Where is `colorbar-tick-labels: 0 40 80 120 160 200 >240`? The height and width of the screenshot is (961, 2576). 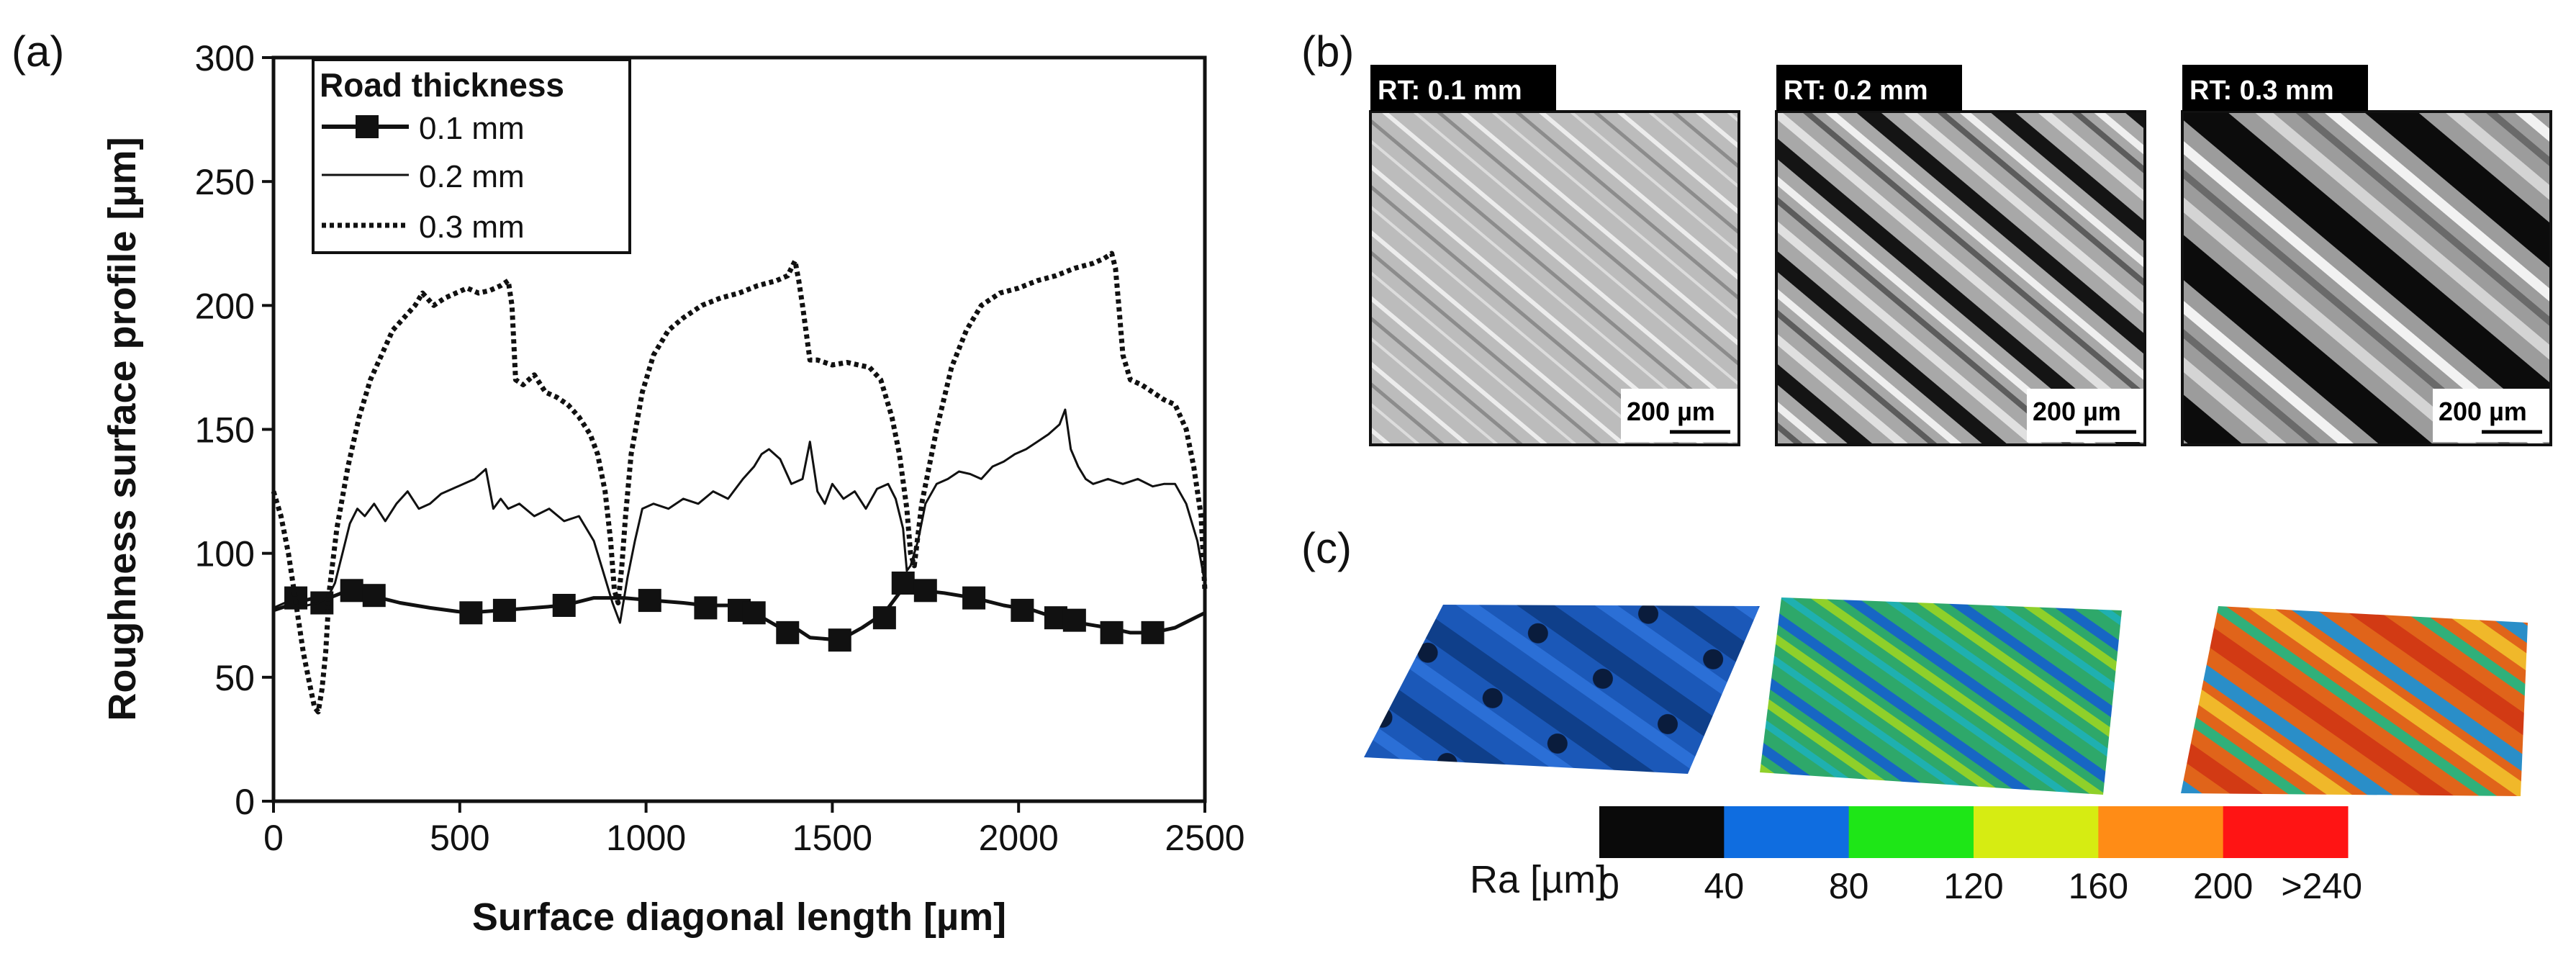
colorbar-tick-labels: 0 40 80 120 160 200 >240 is located at coordinates (1981, 886).